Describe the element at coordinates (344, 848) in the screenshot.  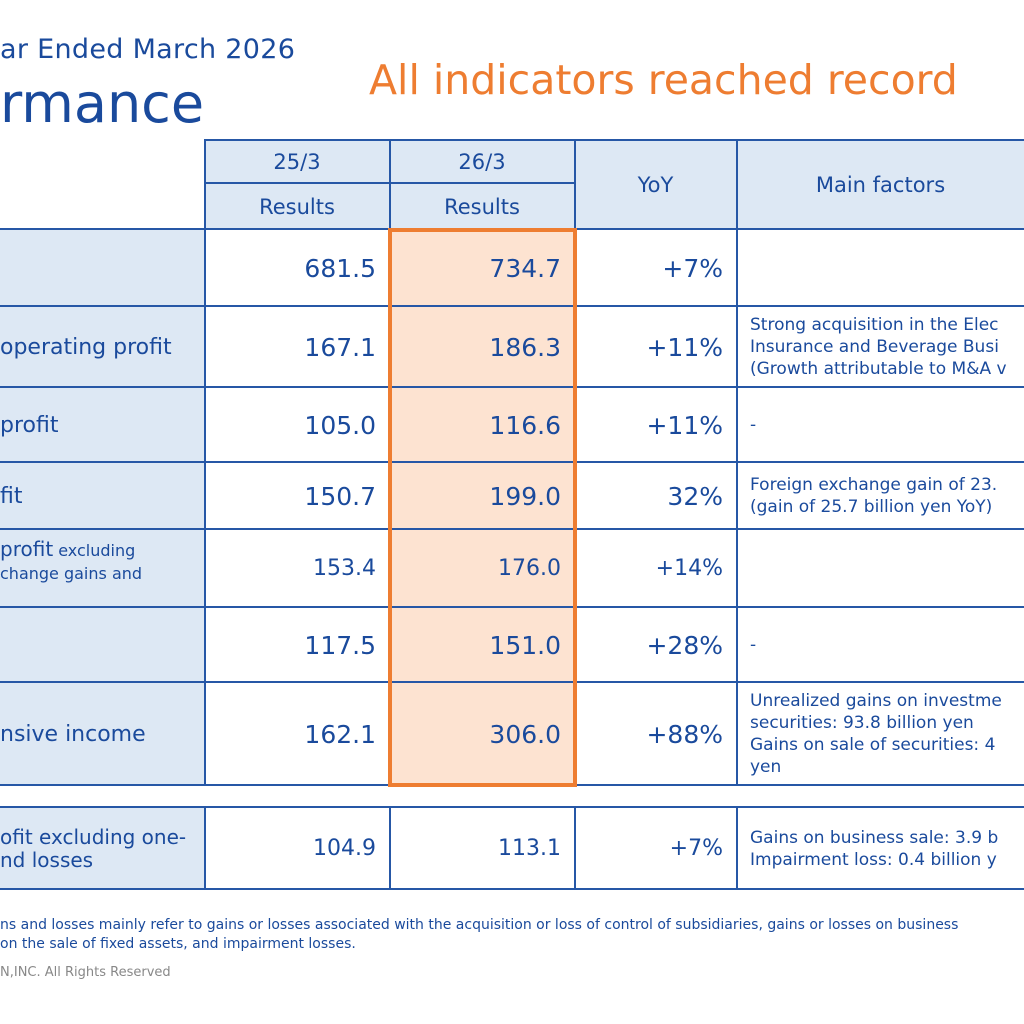
I see `value-25-3: 104.9` at that location.